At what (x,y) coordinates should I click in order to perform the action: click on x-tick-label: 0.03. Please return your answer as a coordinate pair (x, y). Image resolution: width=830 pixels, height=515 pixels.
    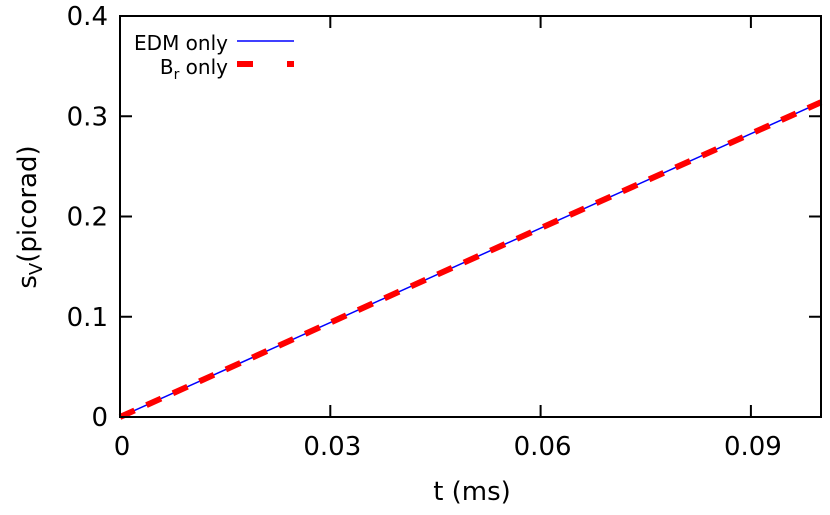
    Looking at the image, I should click on (332, 447).